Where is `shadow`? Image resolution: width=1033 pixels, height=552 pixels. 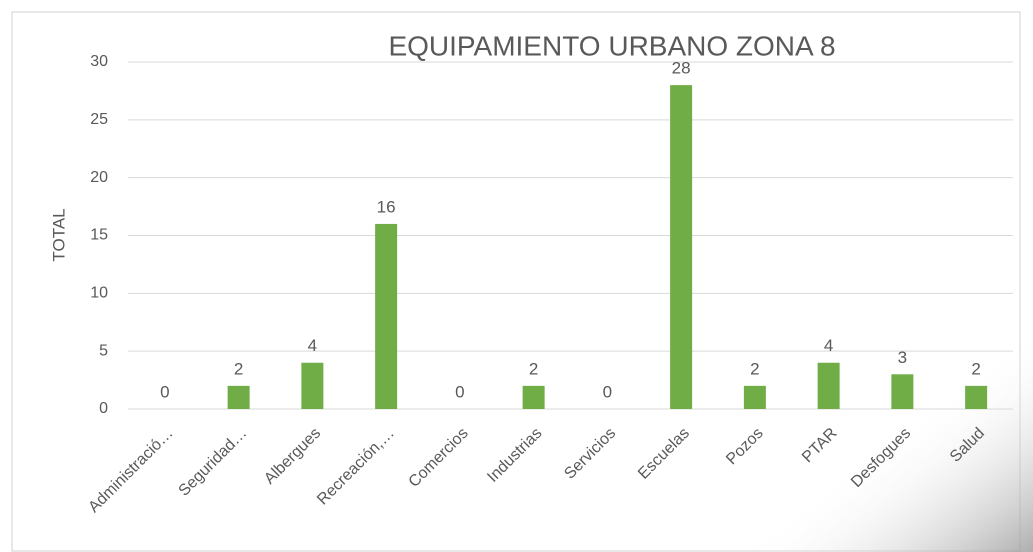 shadow is located at coordinates (866, 426).